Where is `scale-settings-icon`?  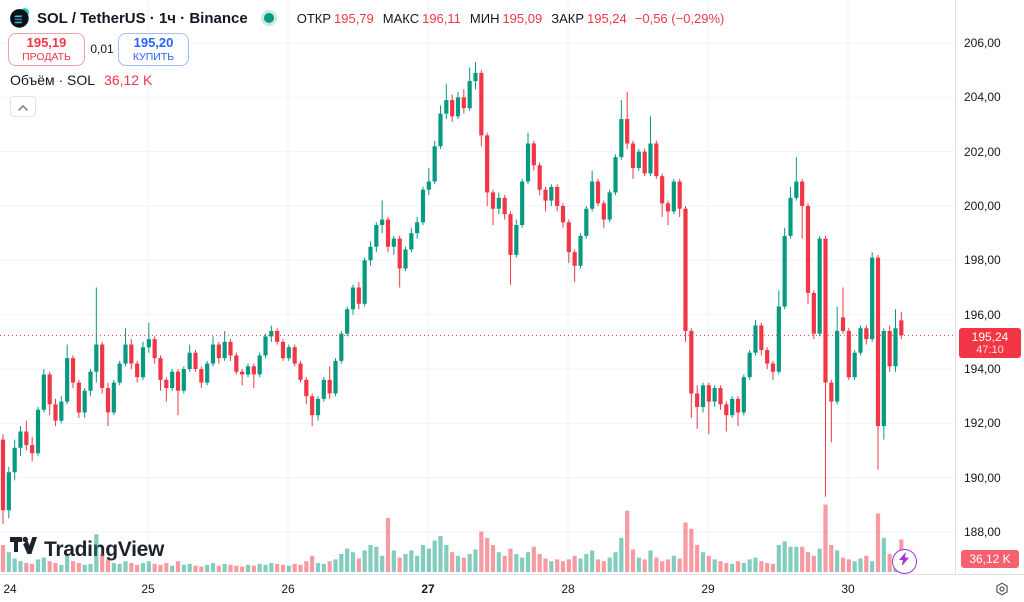
scale-settings-icon is located at coordinates (1002, 589).